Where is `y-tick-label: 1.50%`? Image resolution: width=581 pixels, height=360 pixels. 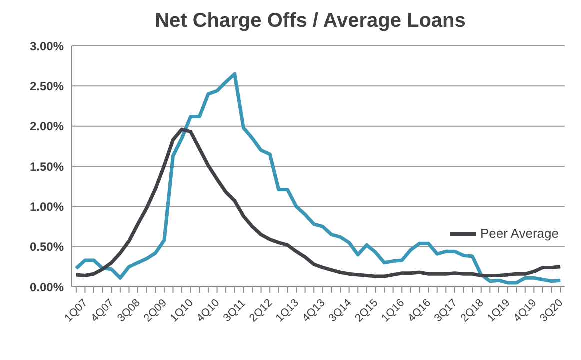
y-tick-label: 1.50% is located at coordinates (47, 167).